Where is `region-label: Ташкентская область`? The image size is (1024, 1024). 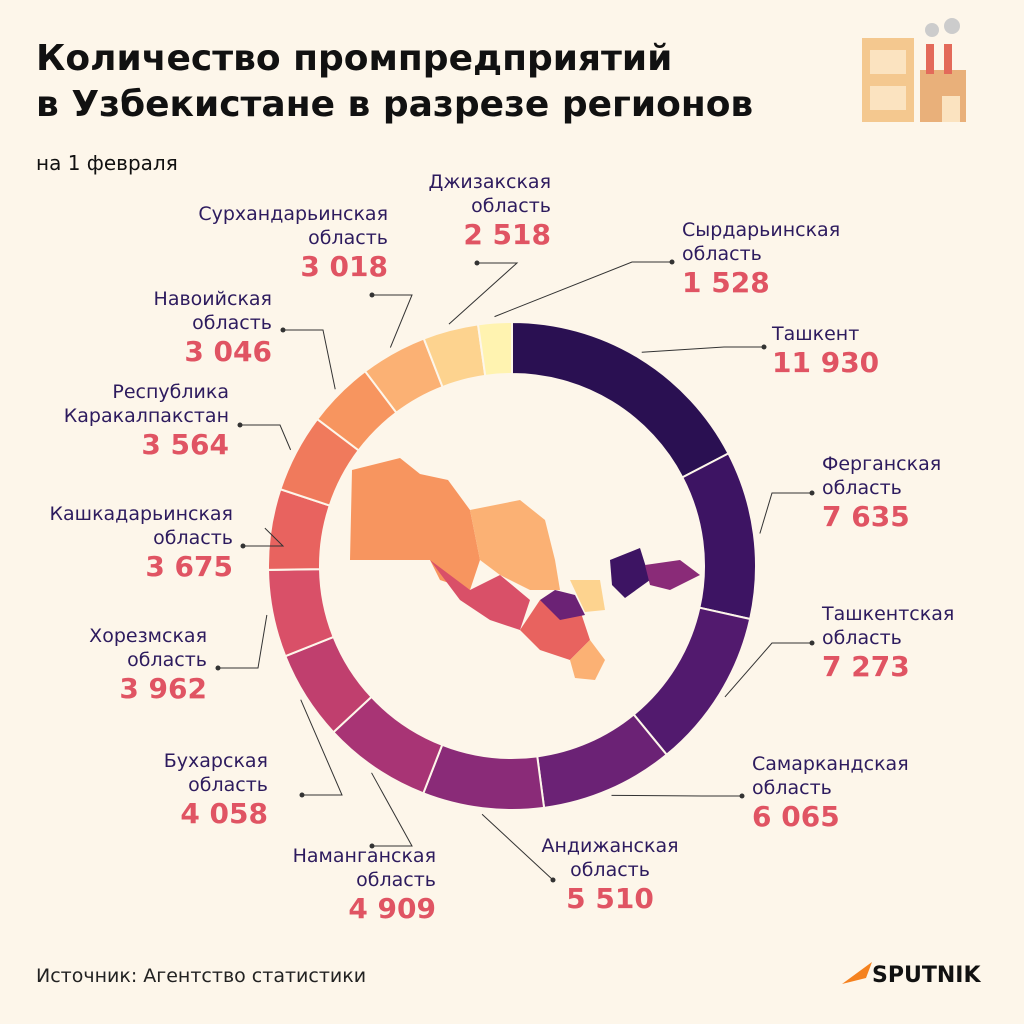 region-label: Ташкентская область is located at coordinates (887, 626).